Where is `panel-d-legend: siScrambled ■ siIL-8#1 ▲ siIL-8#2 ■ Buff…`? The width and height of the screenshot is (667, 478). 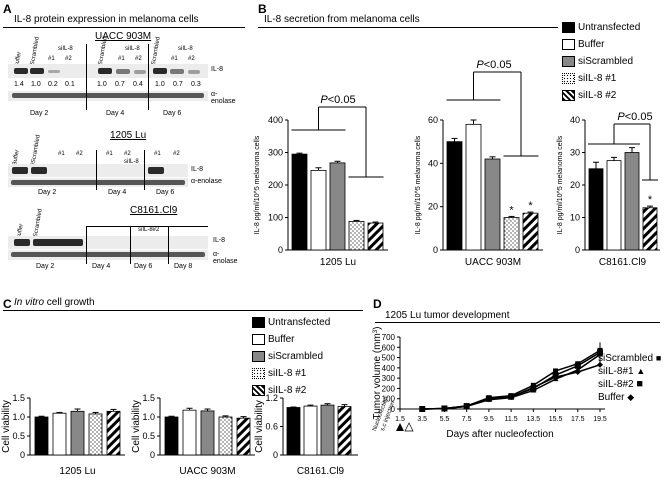 panel-d-legend: siScrambled ■ siIL-8#1 ▲ siIL-8#2 ■ Buff… is located at coordinates (629, 378).